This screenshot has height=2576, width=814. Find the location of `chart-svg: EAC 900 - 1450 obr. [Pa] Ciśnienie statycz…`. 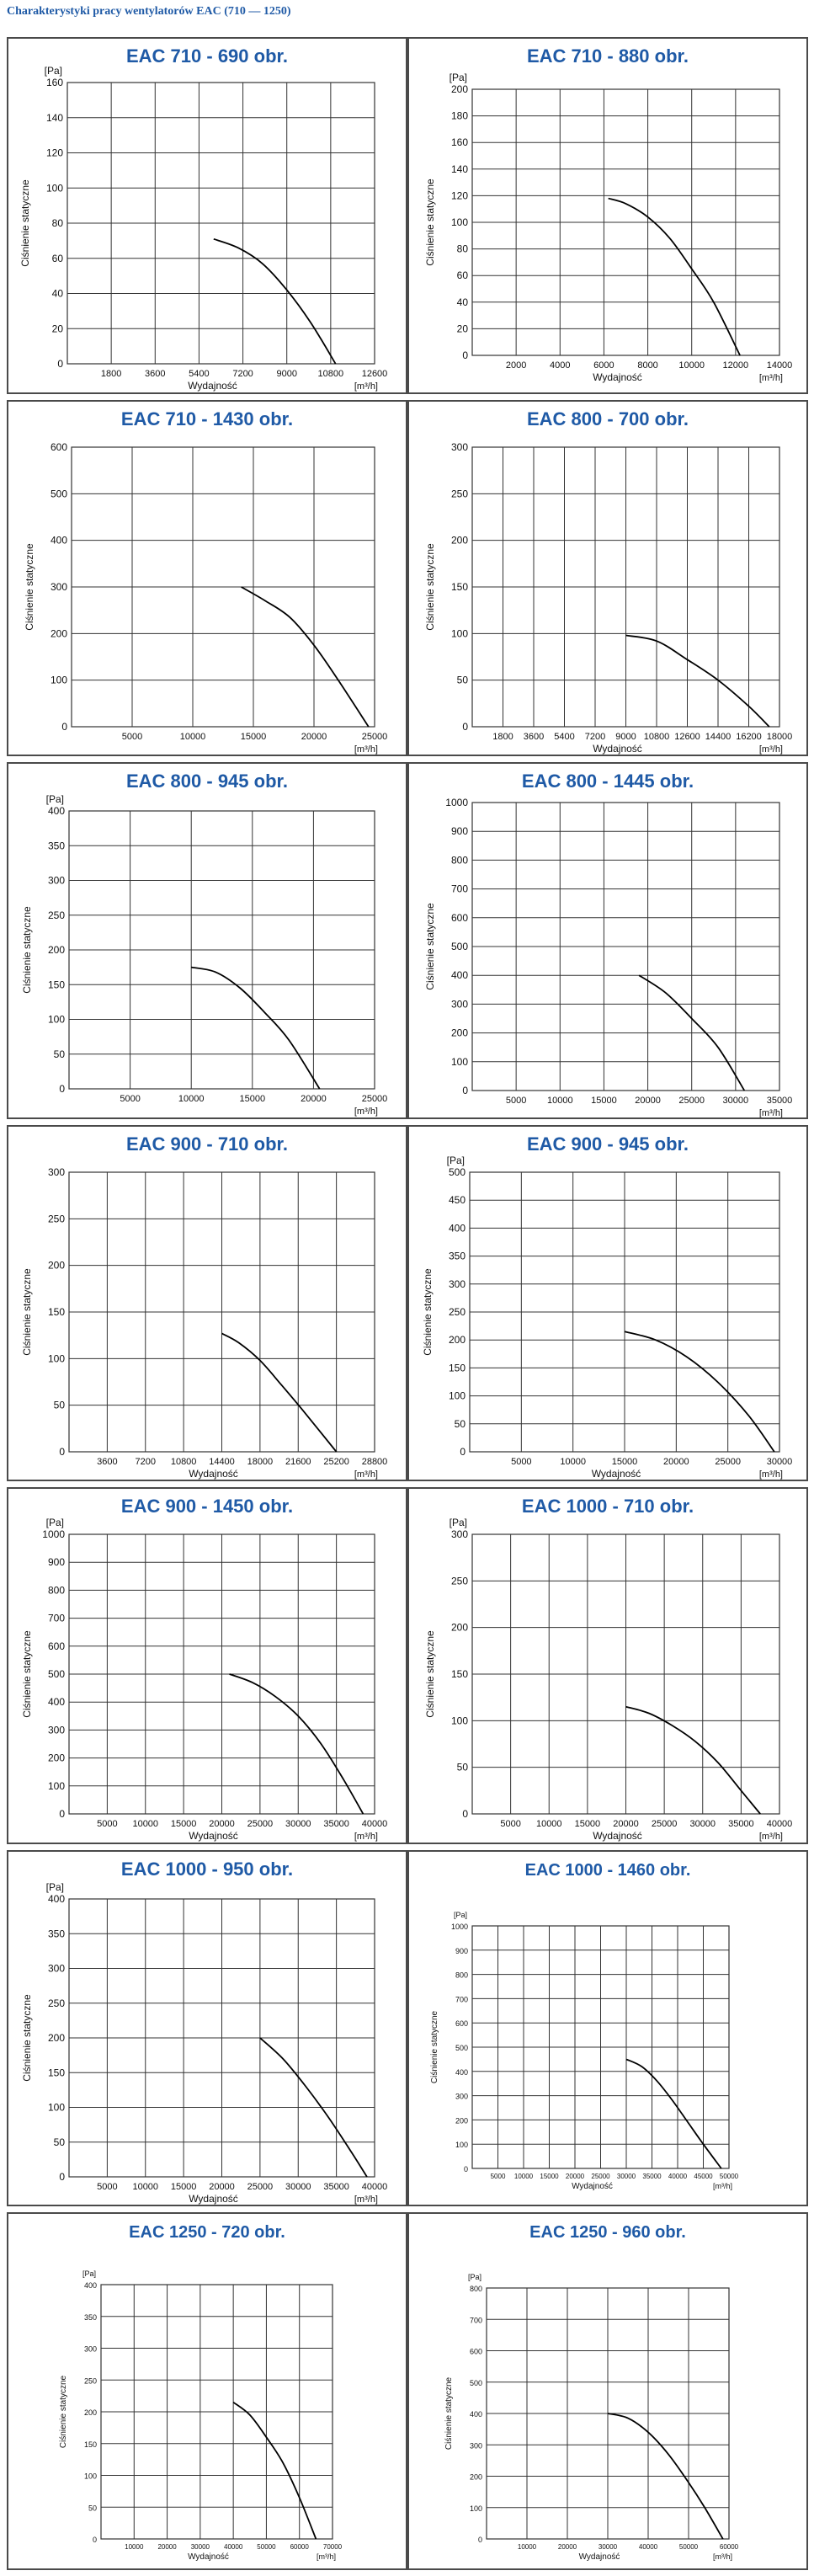

chart-svg: EAC 900 - 1450 obr. [Pa] Ciśnienie statycz… is located at coordinates (204, 1669).